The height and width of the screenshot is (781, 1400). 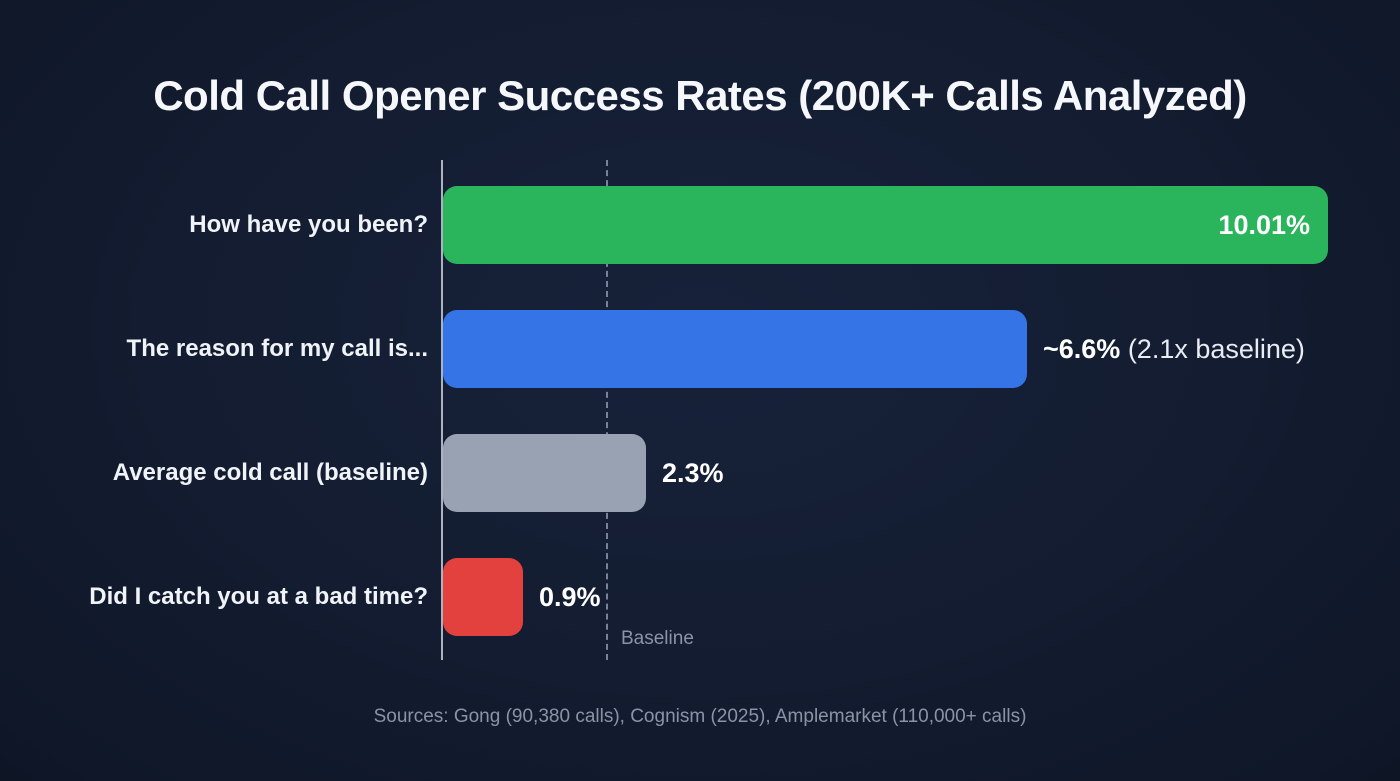 I want to click on baseline-dashed-line, so click(x=607, y=410).